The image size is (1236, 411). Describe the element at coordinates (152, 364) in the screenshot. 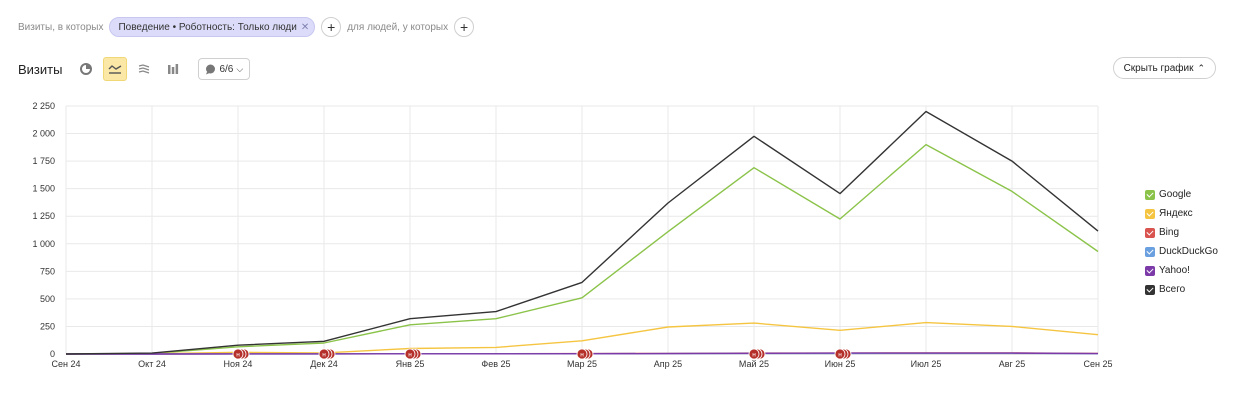

I see `x-tick-label: Окт 24` at that location.